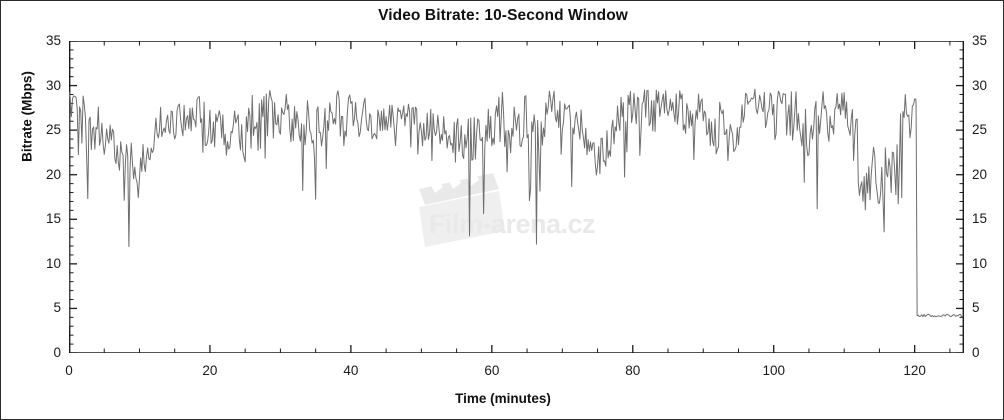 This screenshot has width=1004, height=420. Describe the element at coordinates (53, 263) in the screenshot. I see `y-tick-label-10: 10` at that location.